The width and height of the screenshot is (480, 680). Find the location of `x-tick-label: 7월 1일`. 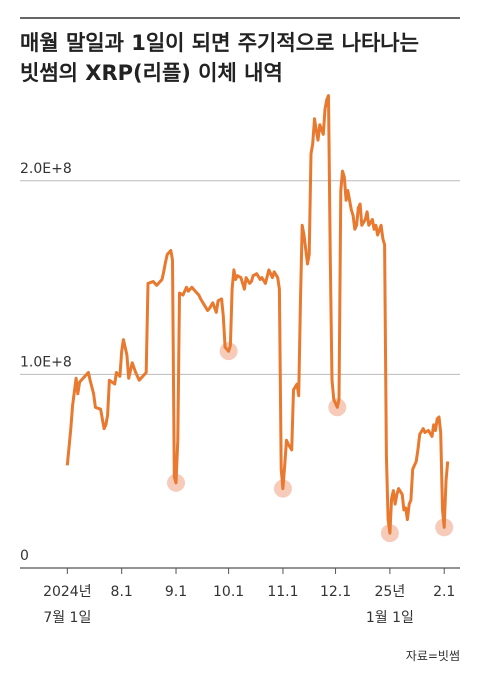

x-tick-label: 7월 1일 is located at coordinates (67, 618).